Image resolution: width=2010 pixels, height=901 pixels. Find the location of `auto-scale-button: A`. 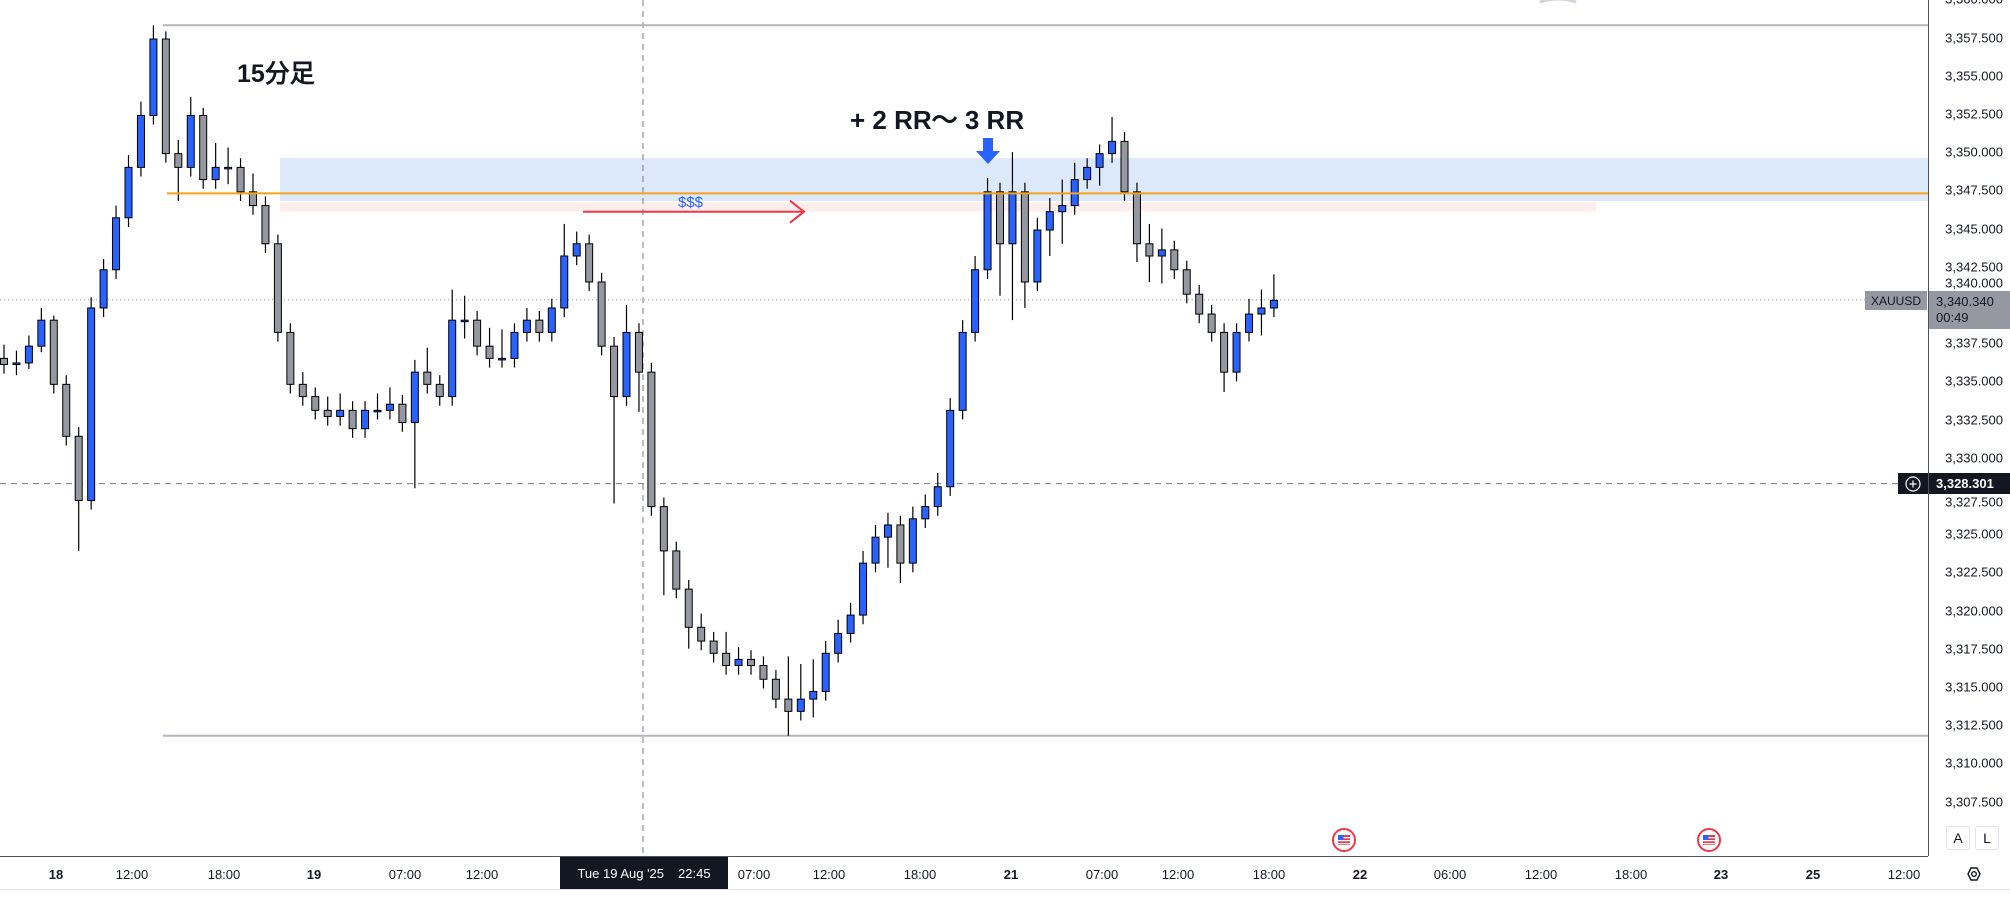

auto-scale-button: A is located at coordinates (1958, 838).